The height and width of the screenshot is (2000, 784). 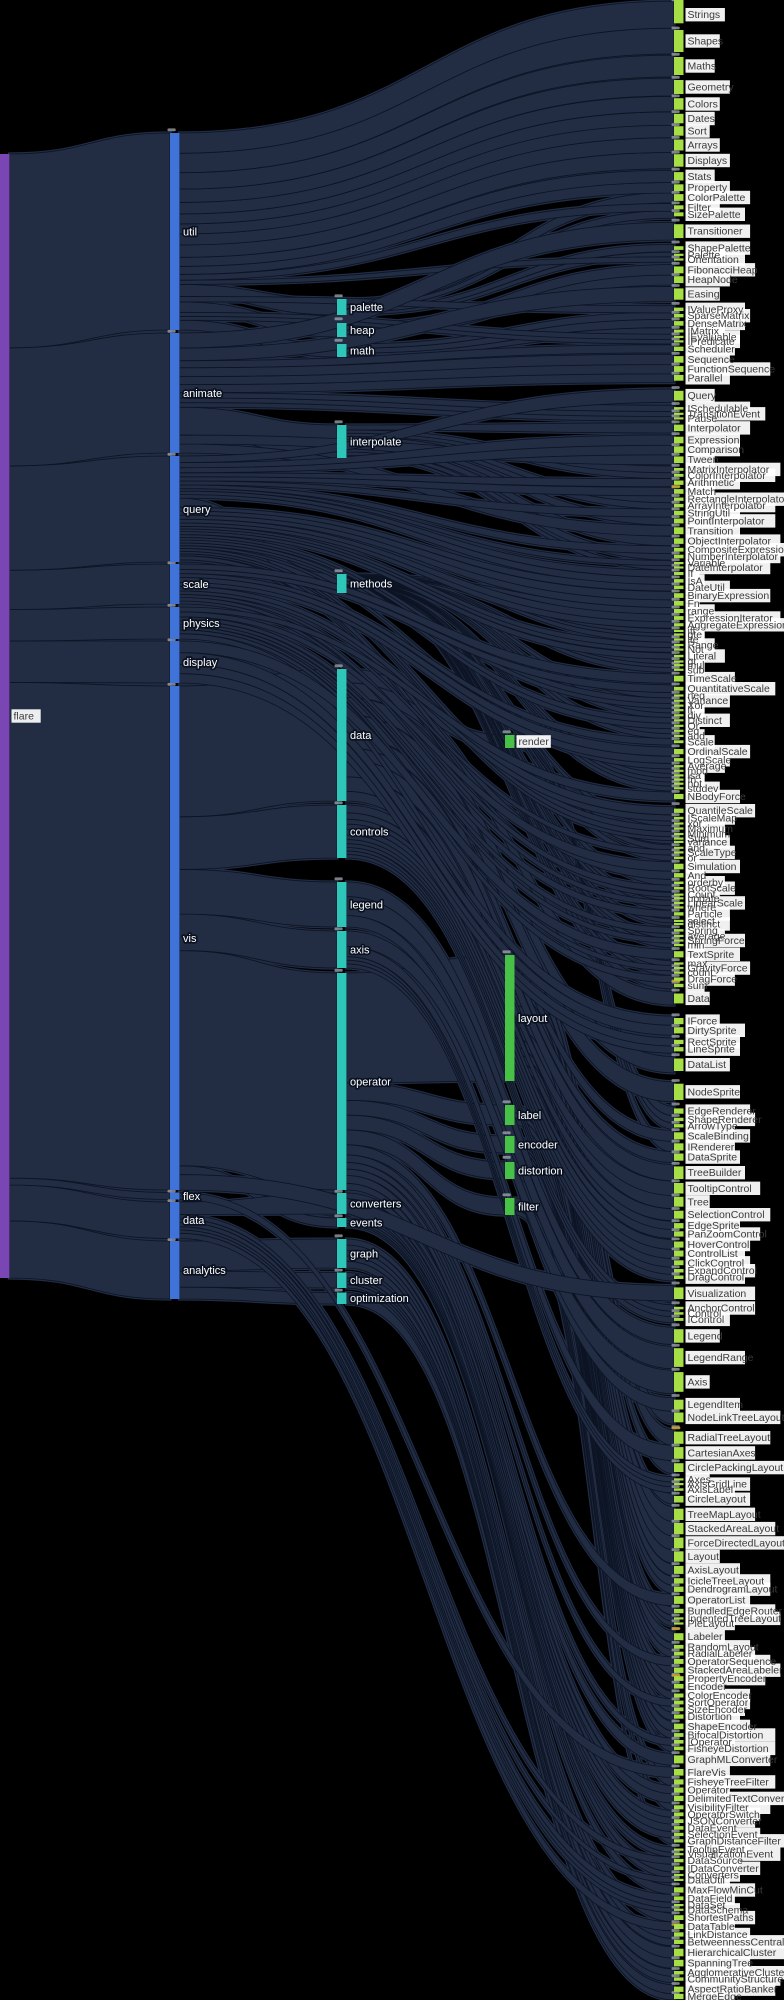 What do you see at coordinates (718, 1935) in the screenshot?
I see `svg-text: LinkDistance` at bounding box center [718, 1935].